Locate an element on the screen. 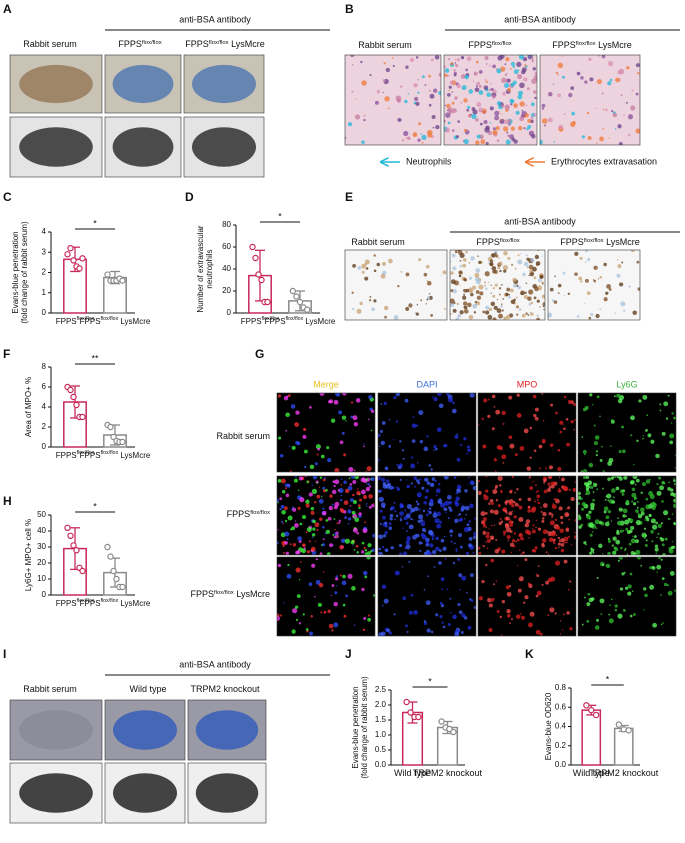 This screenshot has height=843, width=685. y-axis-label: Area of MPO+ % is located at coordinates (28, 407).